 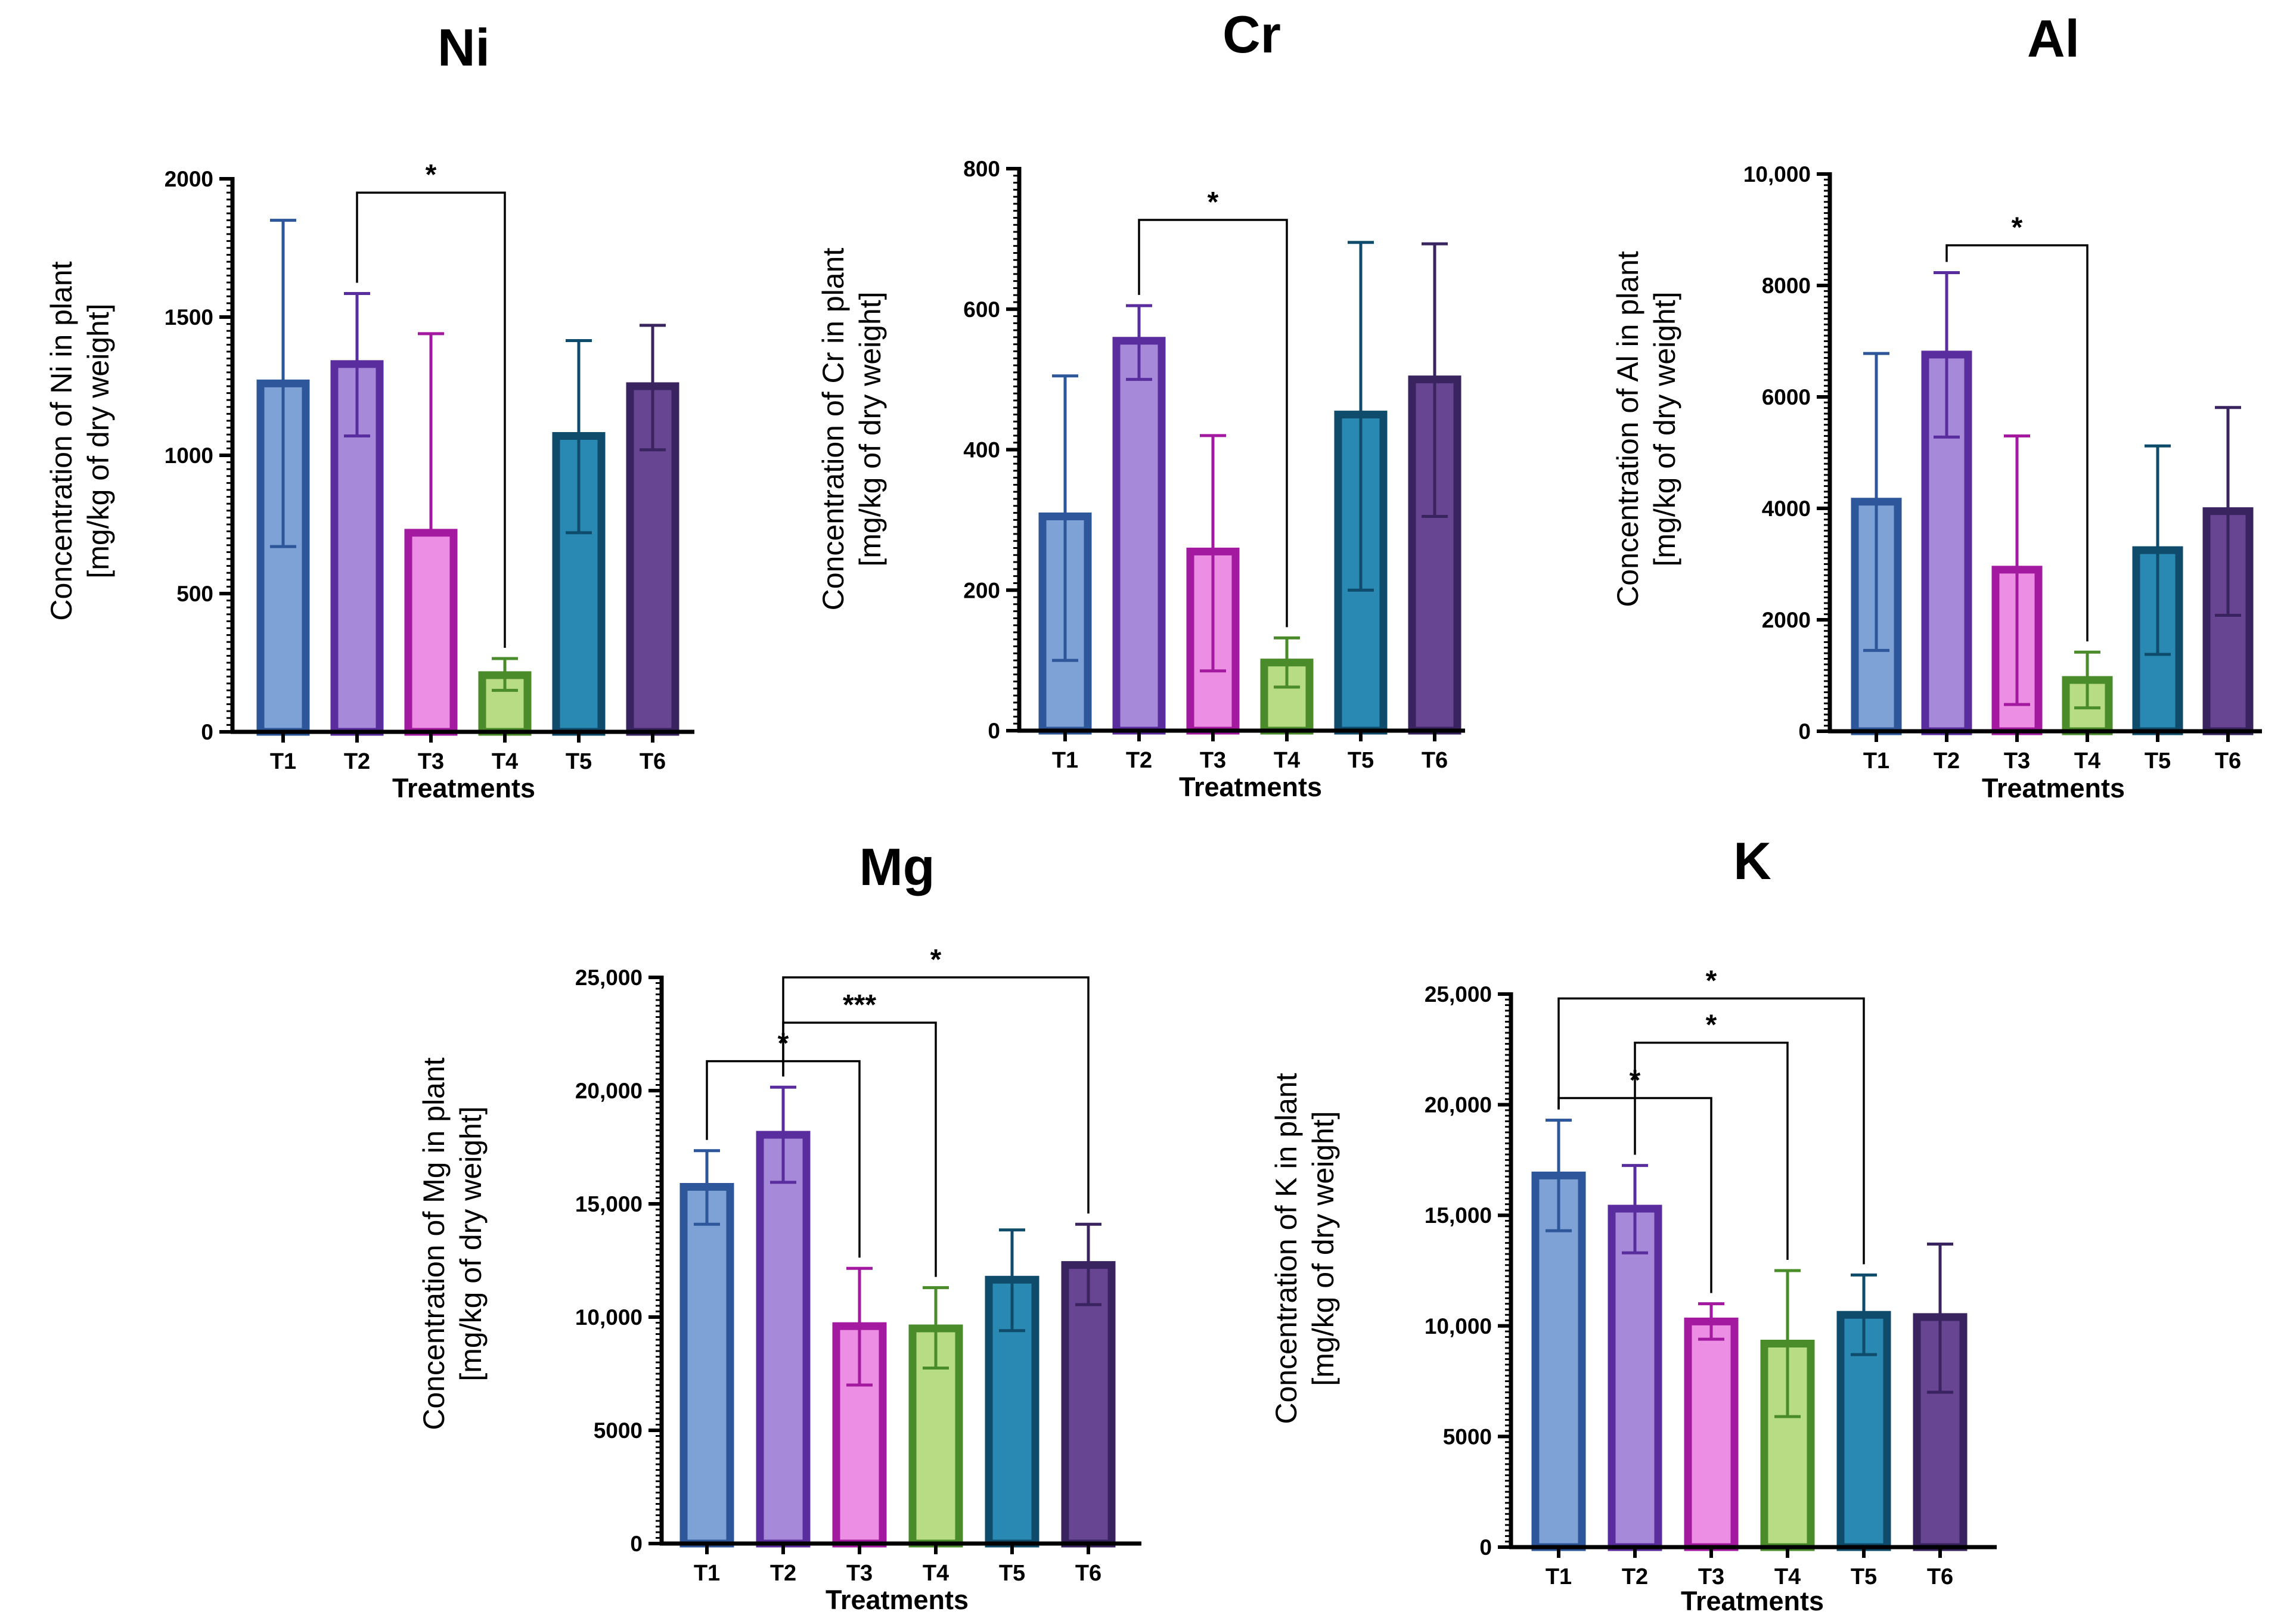 What do you see at coordinates (62, 440) in the screenshot?
I see `y-axis-label-line: Concentration of Ni in plant` at bounding box center [62, 440].